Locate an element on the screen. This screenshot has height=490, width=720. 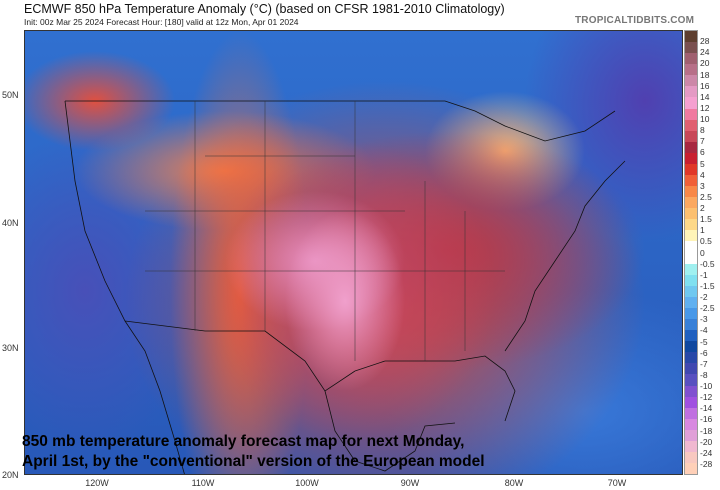
mexico-coast is located at coordinates (390, 431).